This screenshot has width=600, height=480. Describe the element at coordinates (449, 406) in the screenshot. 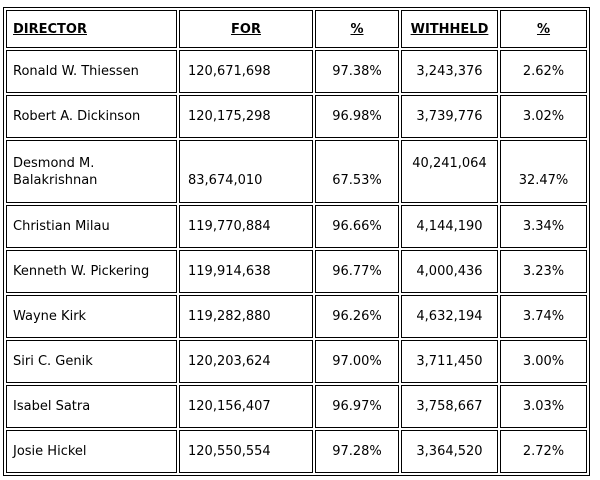

I see `withheld-votes-cell: 3,758,667` at that location.